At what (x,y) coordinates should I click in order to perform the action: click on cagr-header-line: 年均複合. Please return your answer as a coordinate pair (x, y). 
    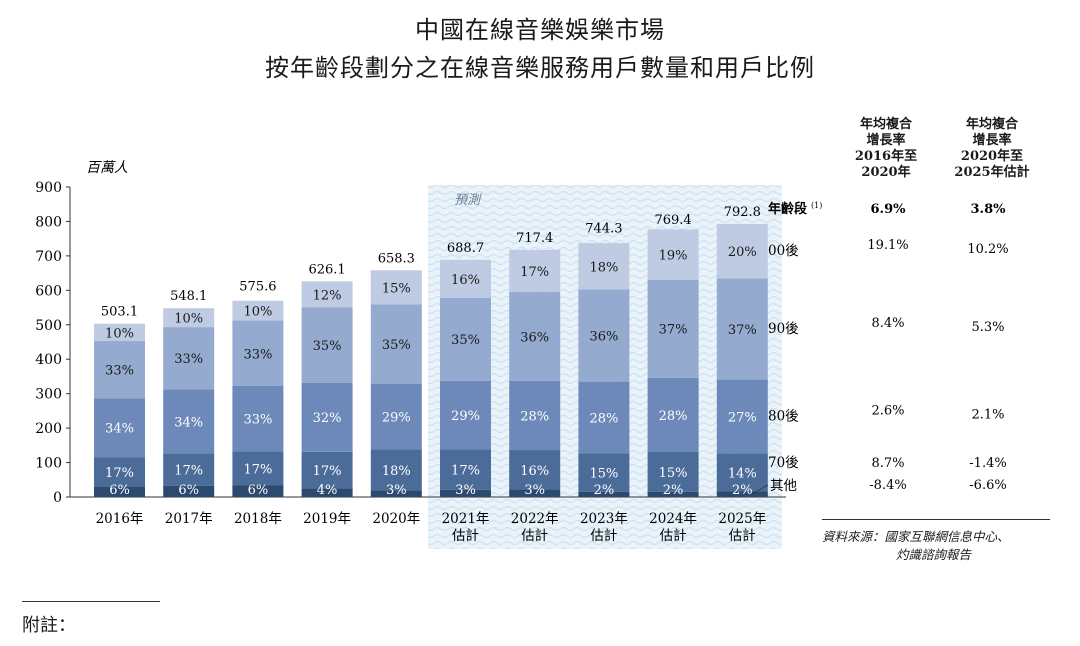
    Looking at the image, I should click on (885, 124).